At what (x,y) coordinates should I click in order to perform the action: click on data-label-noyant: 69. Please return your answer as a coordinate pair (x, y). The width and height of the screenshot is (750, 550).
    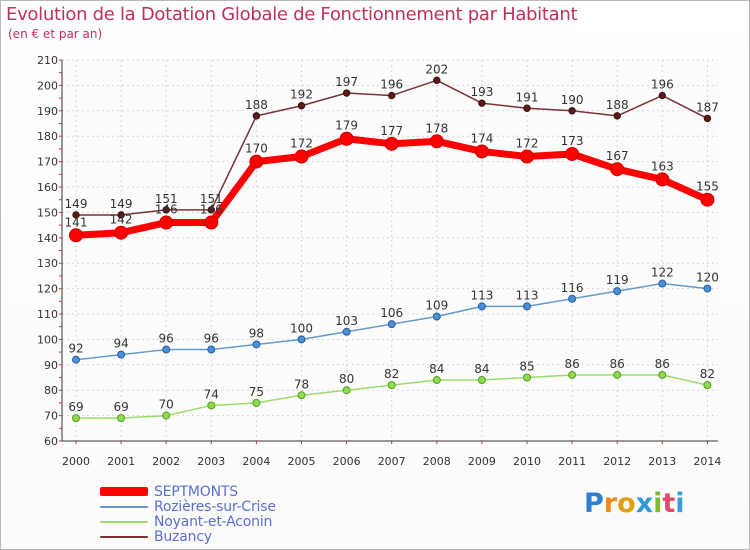
    Looking at the image, I should click on (75, 407).